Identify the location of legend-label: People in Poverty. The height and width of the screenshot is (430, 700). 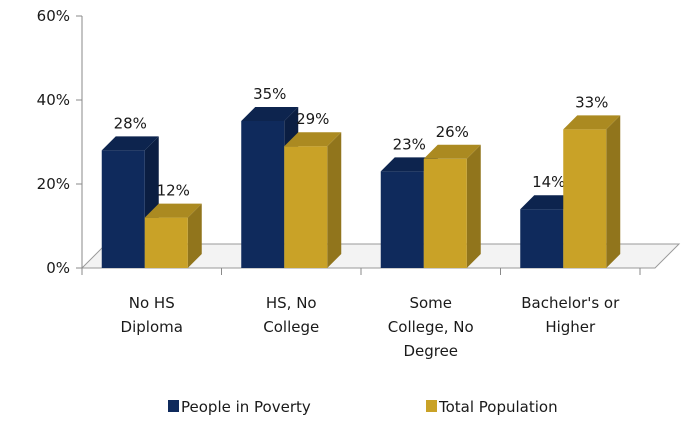
(246, 407).